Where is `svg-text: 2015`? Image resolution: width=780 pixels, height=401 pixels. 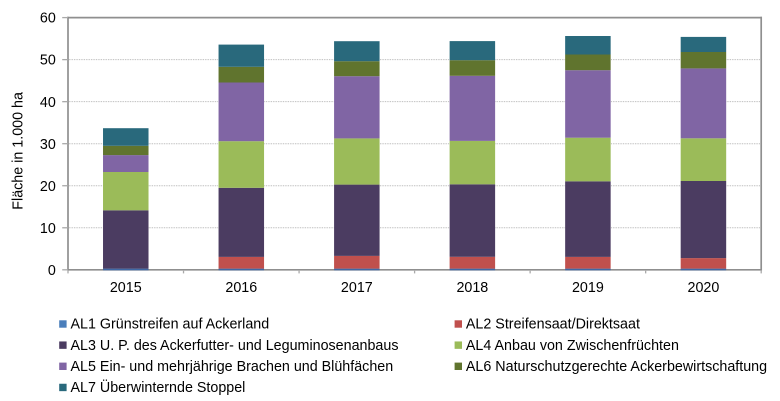 svg-text: 2015 is located at coordinates (126, 288).